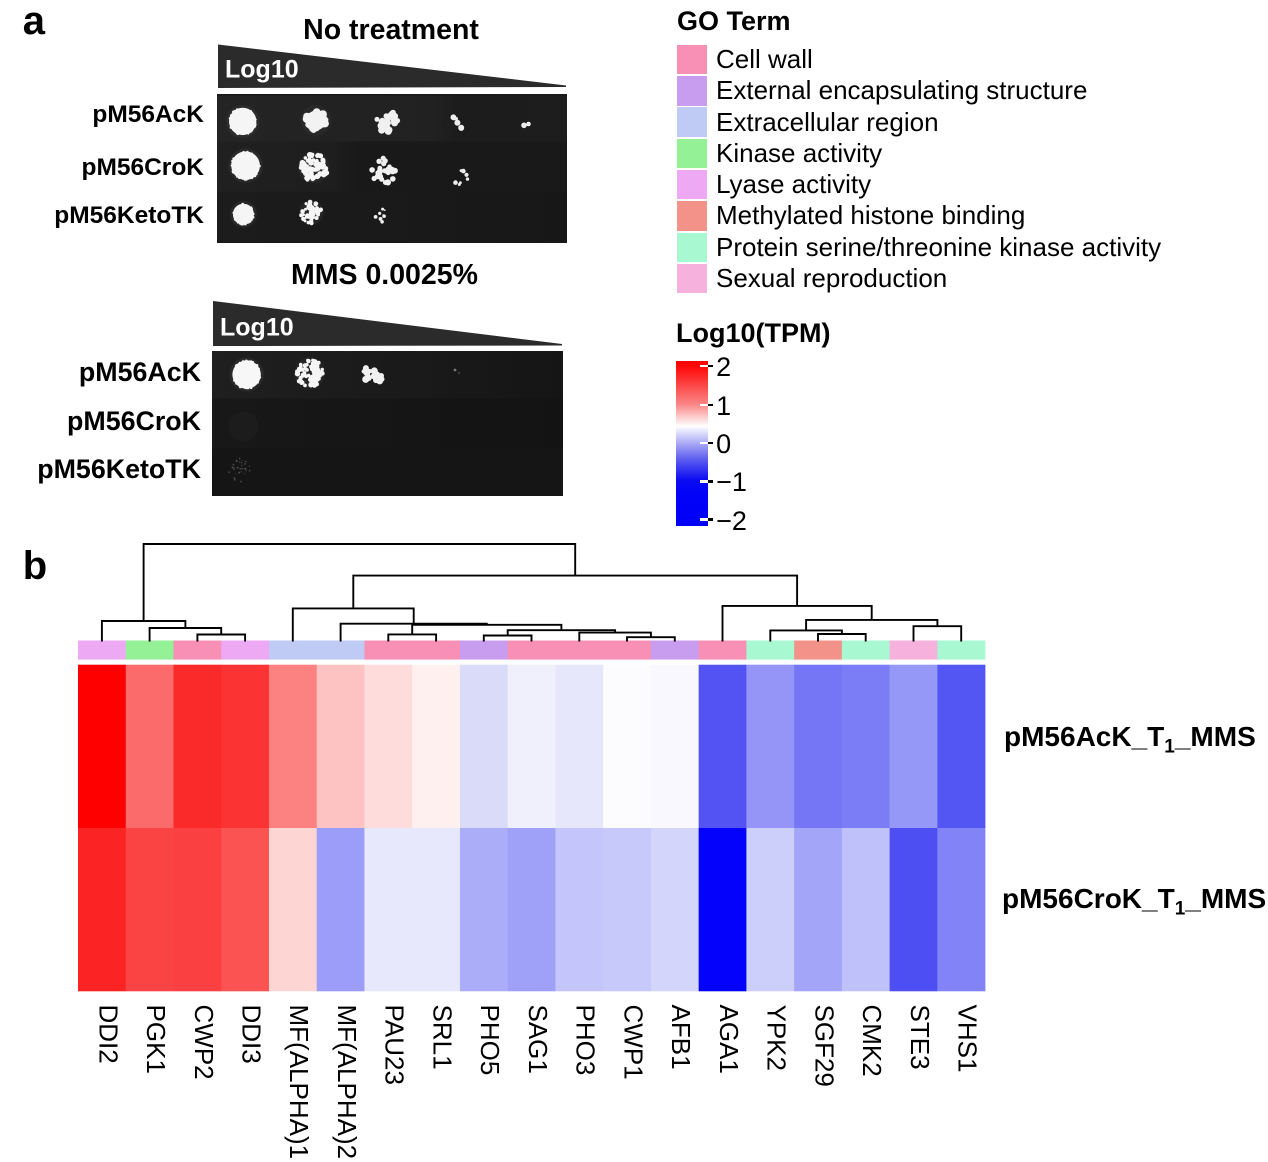 This screenshot has height=1162, width=1268. Describe the element at coordinates (681, 1037) in the screenshot. I see `svg-text: AFB1` at that location.